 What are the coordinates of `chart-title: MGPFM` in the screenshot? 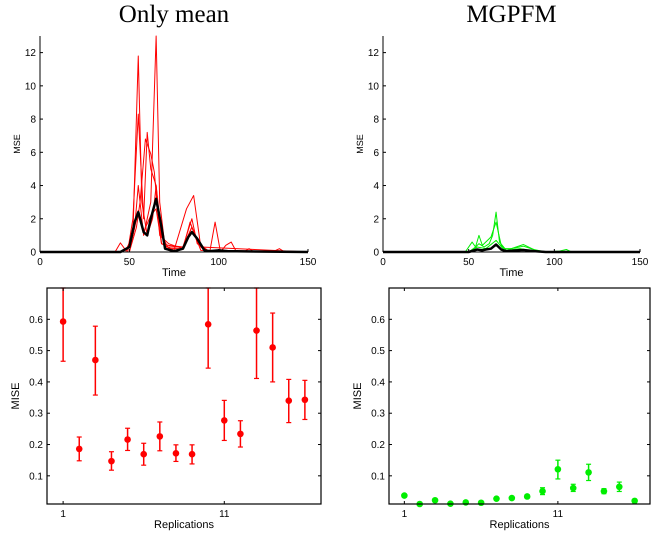 It's located at (511, 14).